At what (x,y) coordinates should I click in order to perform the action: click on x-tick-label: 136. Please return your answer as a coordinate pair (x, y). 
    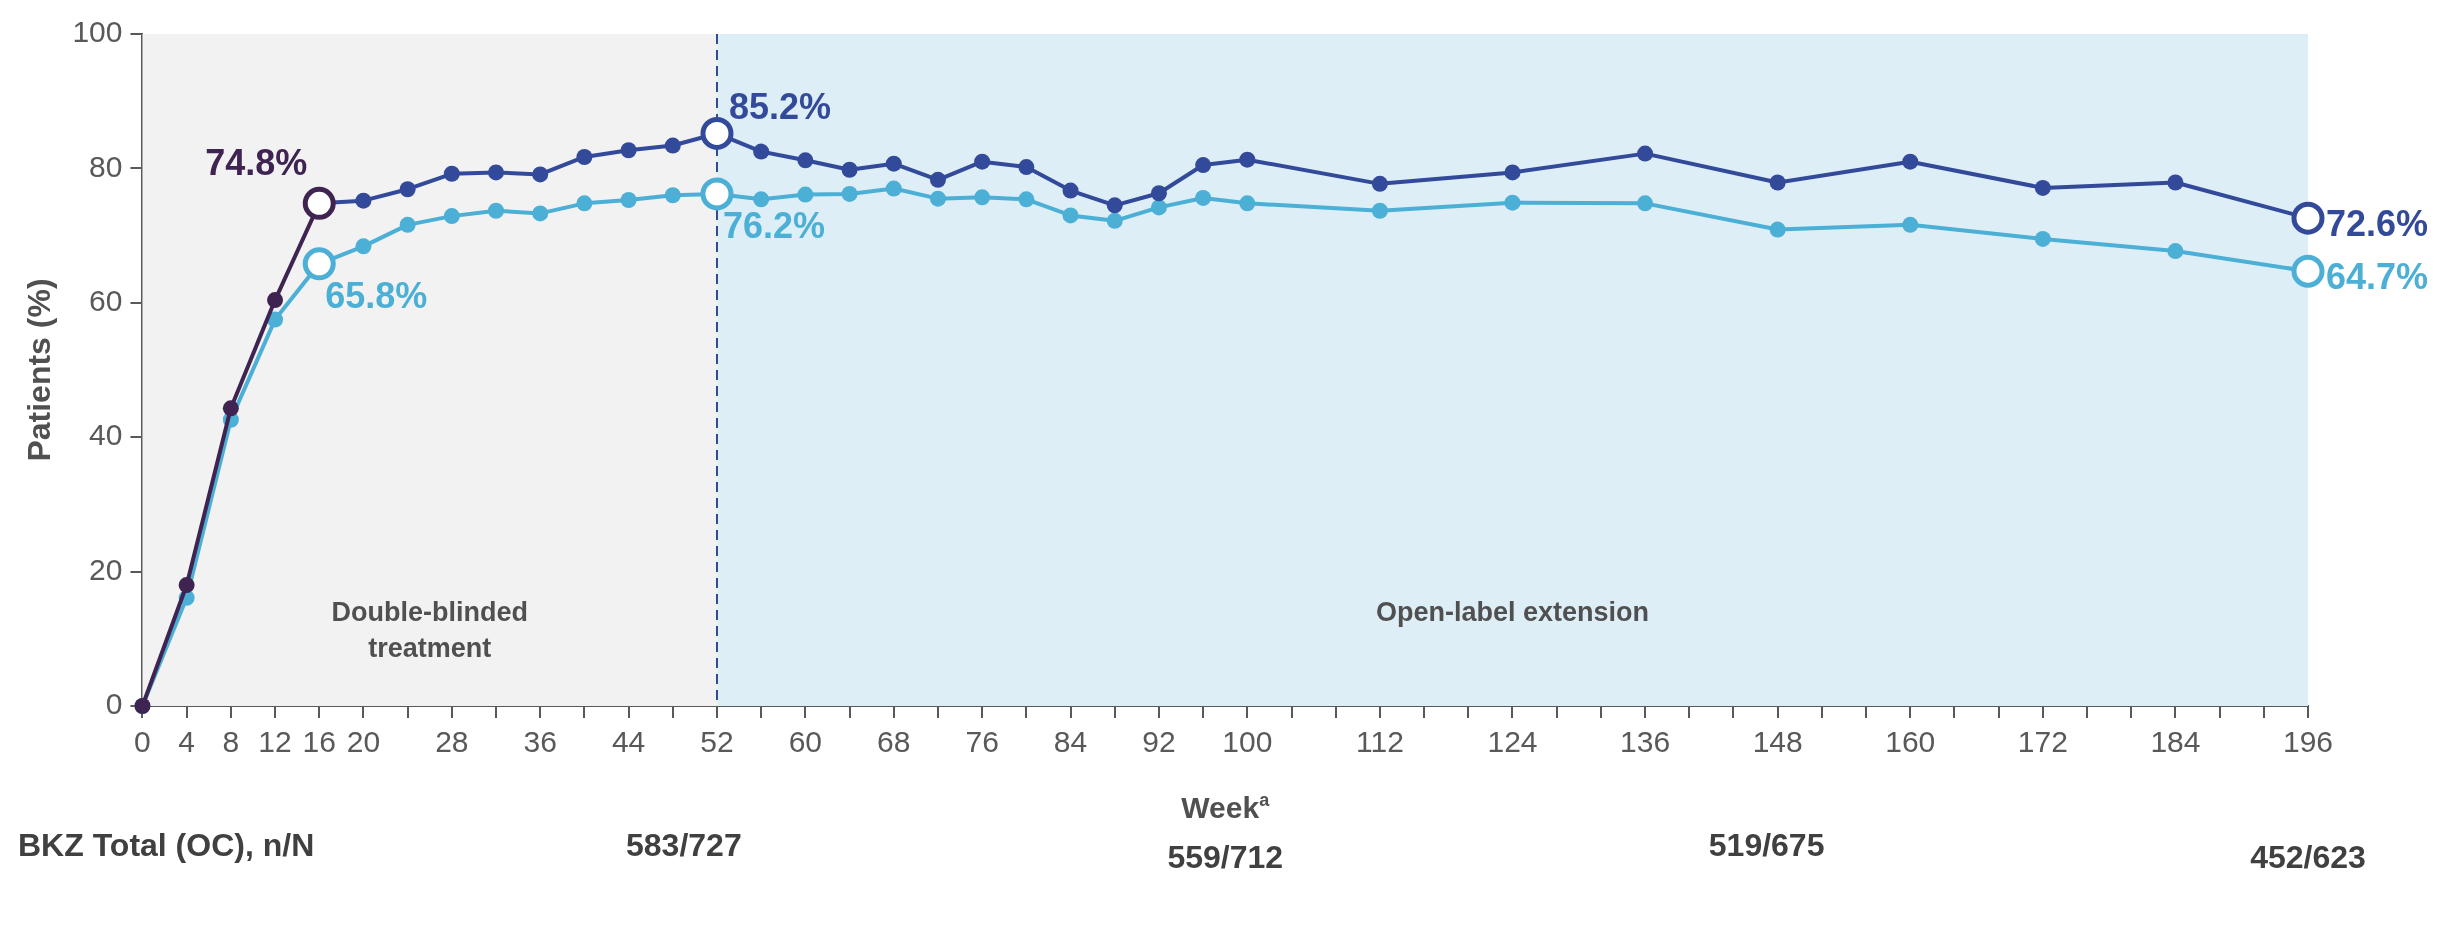
    Looking at the image, I should click on (1645, 742).